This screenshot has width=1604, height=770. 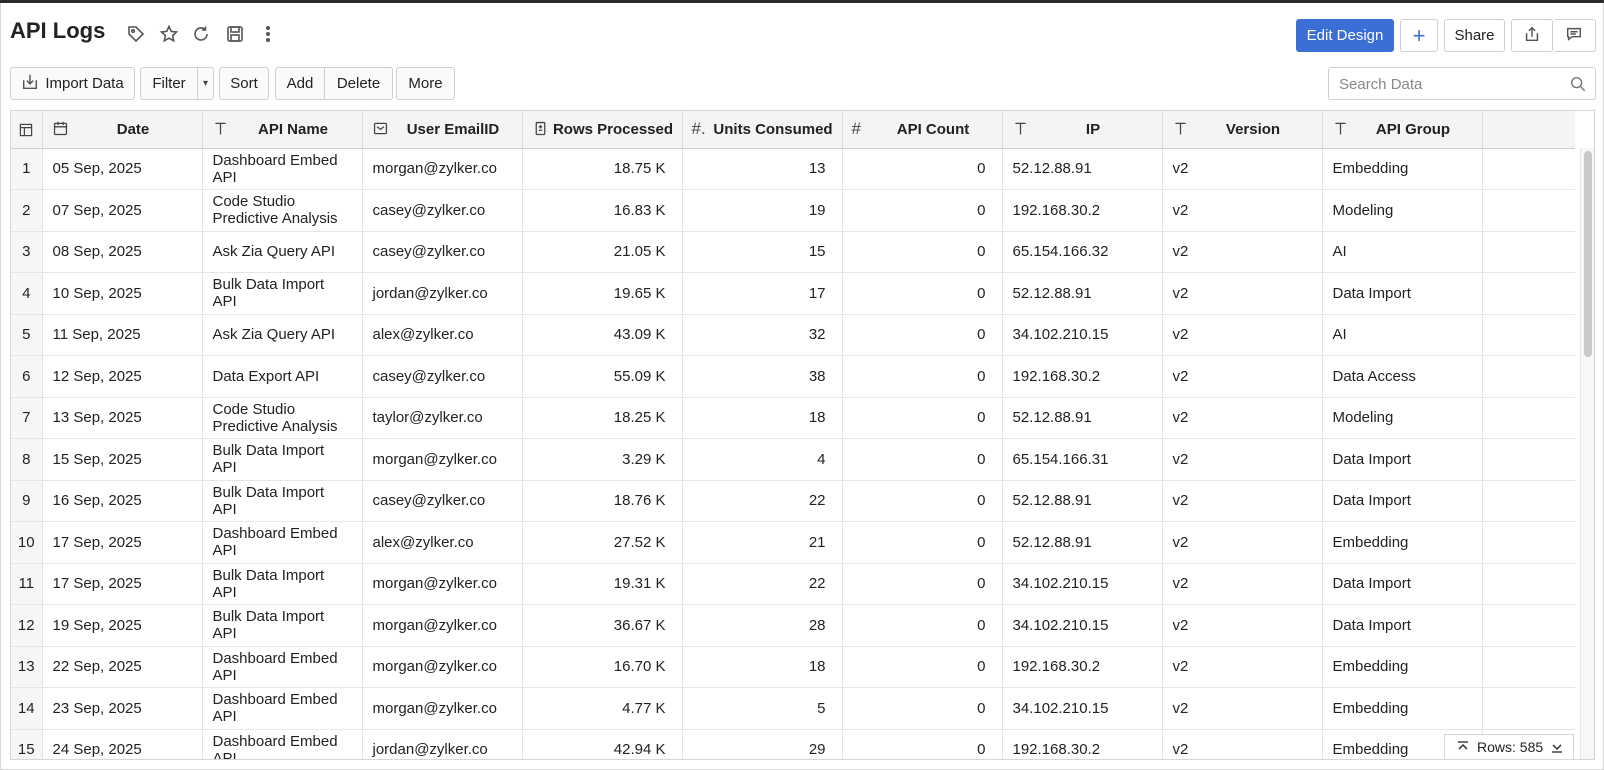 I want to click on scroll-to-top-icon, so click(x=1463, y=747).